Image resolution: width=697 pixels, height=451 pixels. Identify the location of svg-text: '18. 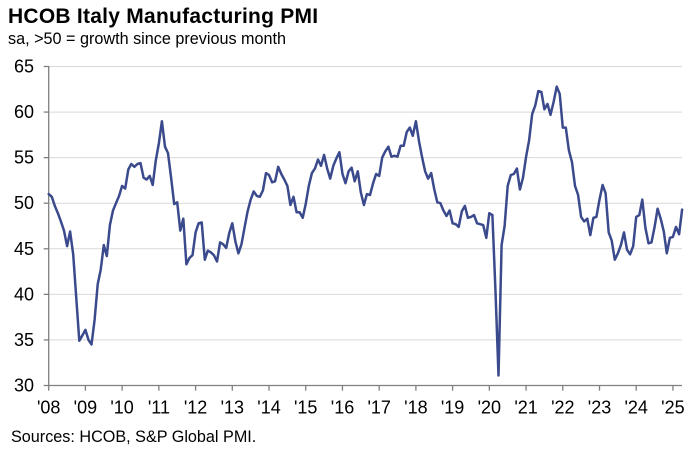
(415, 408).